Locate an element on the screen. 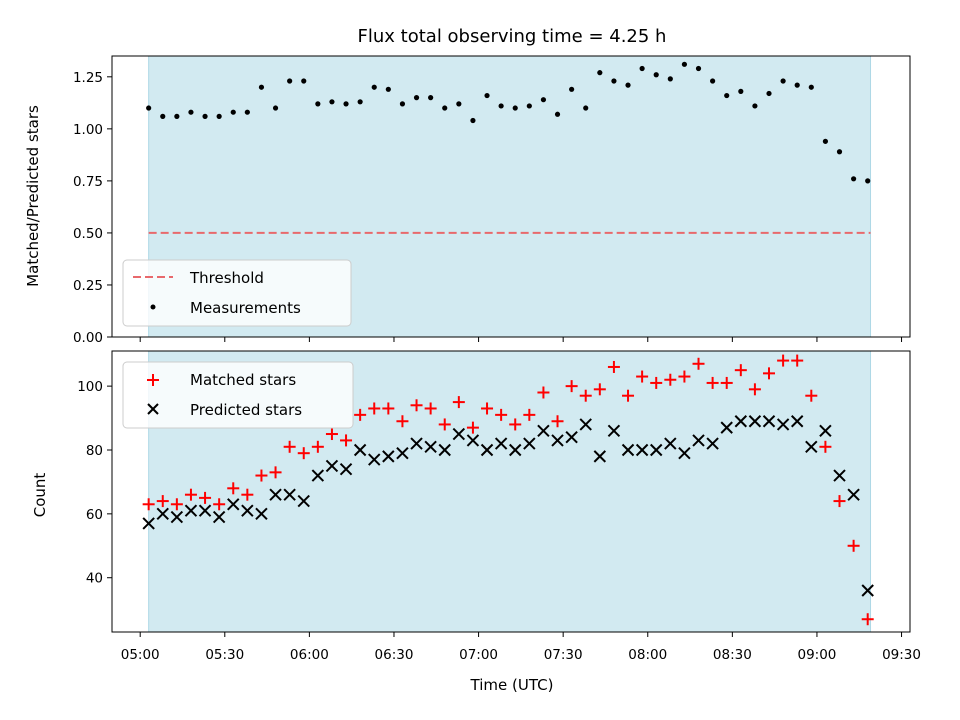  top-legend: Threshold Measurements is located at coordinates (237, 293).